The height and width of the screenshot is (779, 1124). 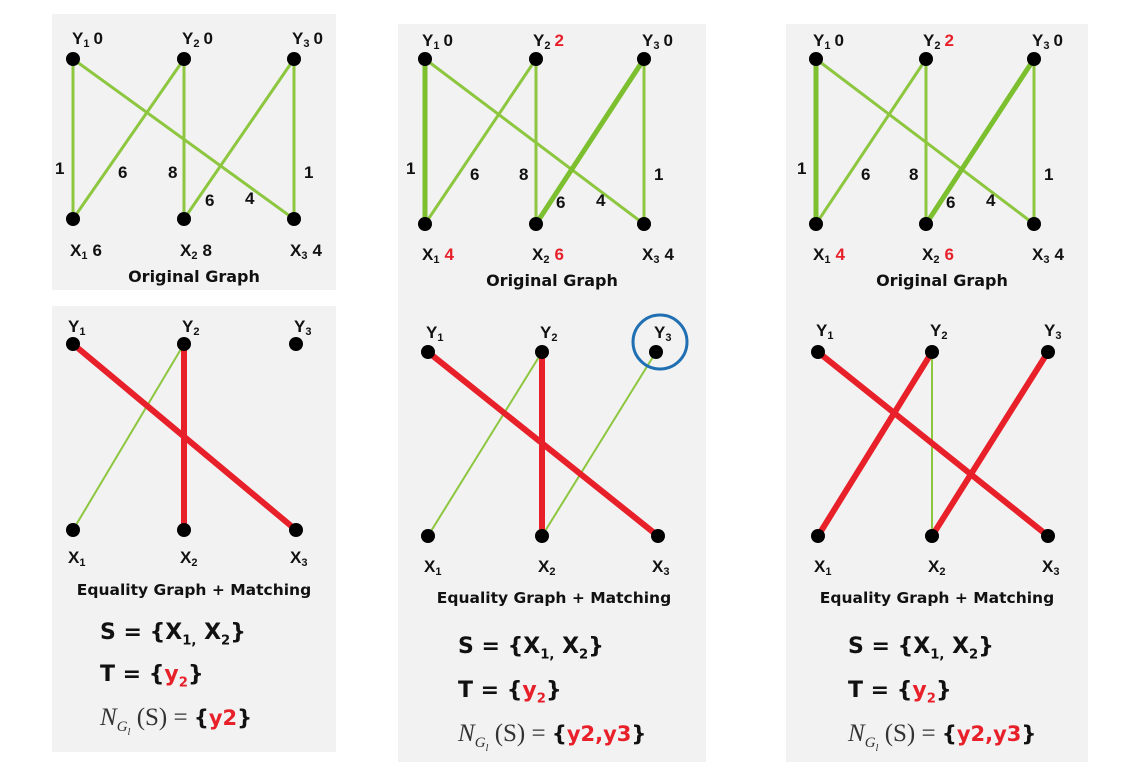 What do you see at coordinates (197, 39) in the screenshot?
I see `label-y2: Y2 0` at bounding box center [197, 39].